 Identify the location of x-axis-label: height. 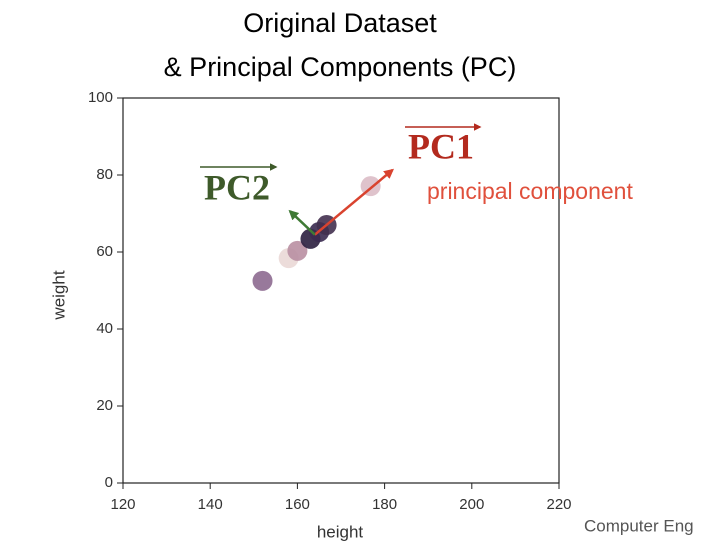
(340, 531).